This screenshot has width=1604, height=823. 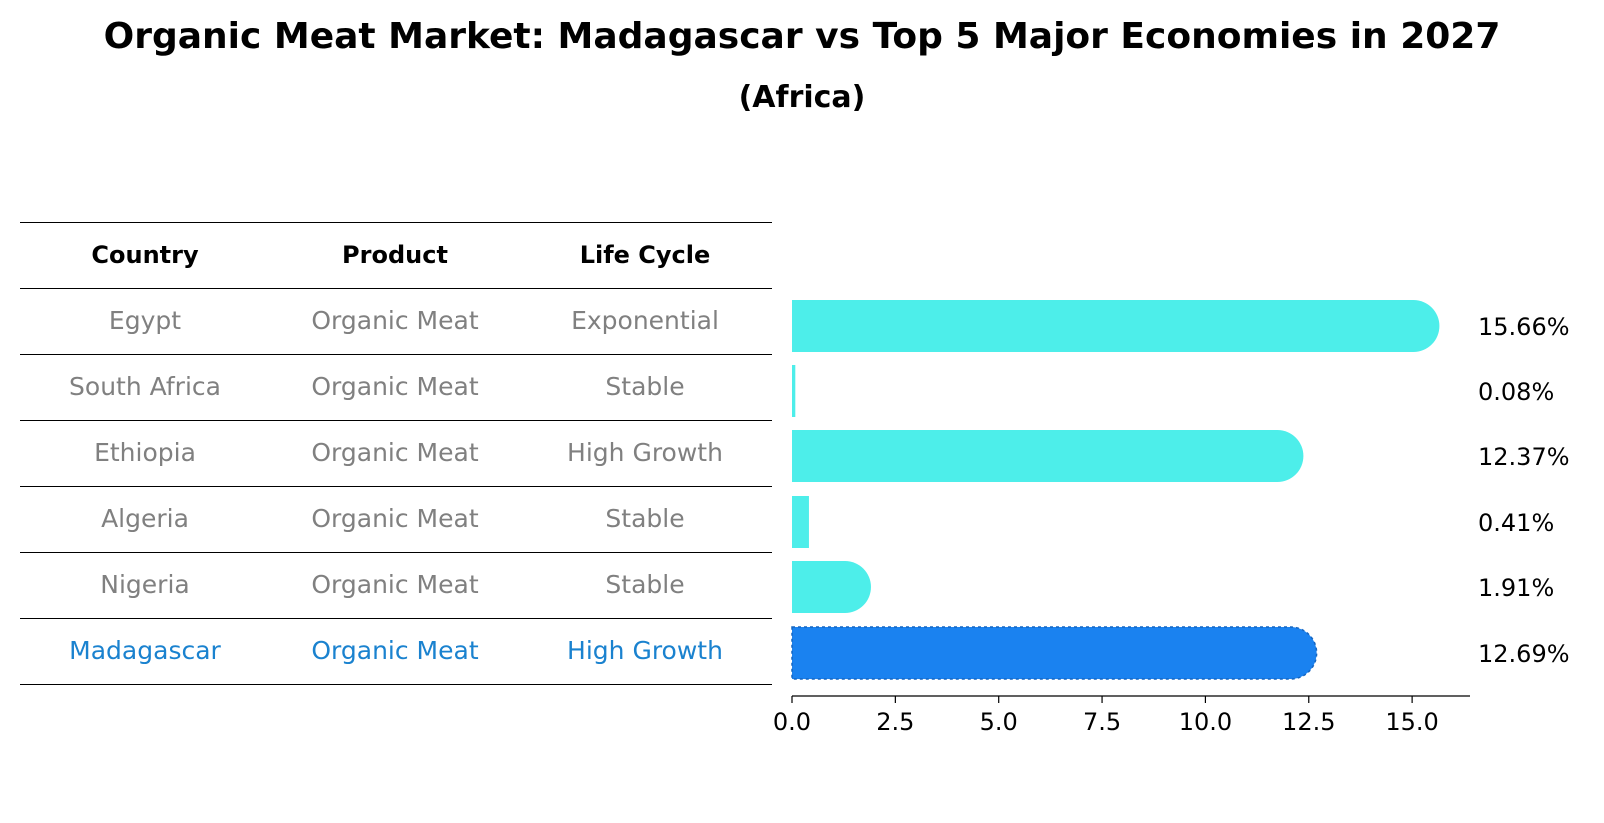 I want to click on x-tick-label: 0.0, so click(x=792, y=722).